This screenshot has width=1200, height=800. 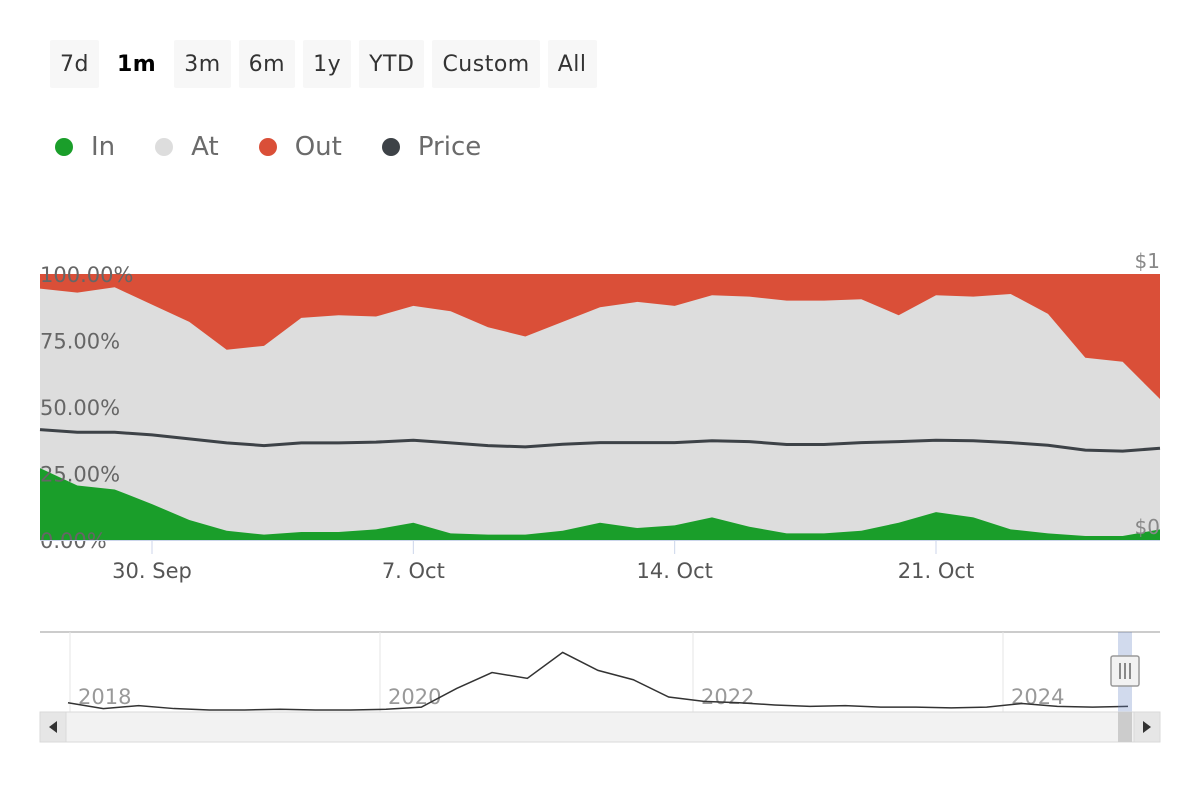 What do you see at coordinates (104, 697) in the screenshot?
I see `navigator-year-label: 2018` at bounding box center [104, 697].